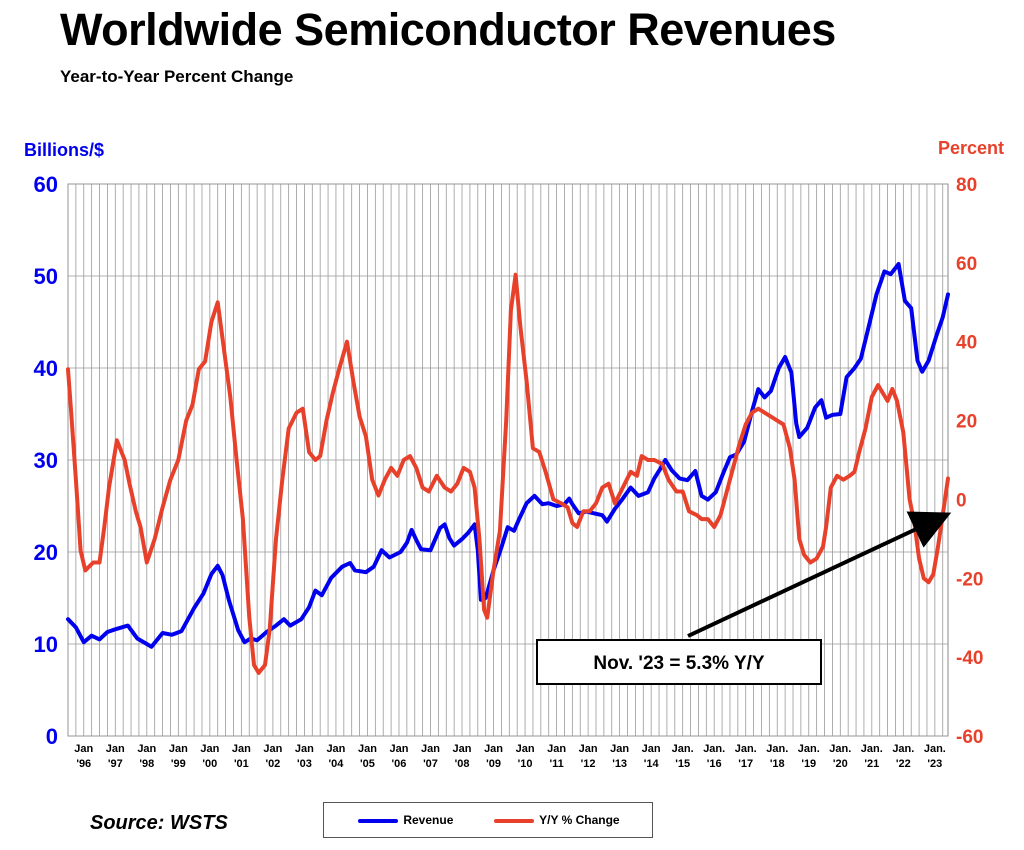 The image size is (1024, 850). I want to click on callout-text: Nov. '23 = 5.3% Y/Y, so click(679, 663).